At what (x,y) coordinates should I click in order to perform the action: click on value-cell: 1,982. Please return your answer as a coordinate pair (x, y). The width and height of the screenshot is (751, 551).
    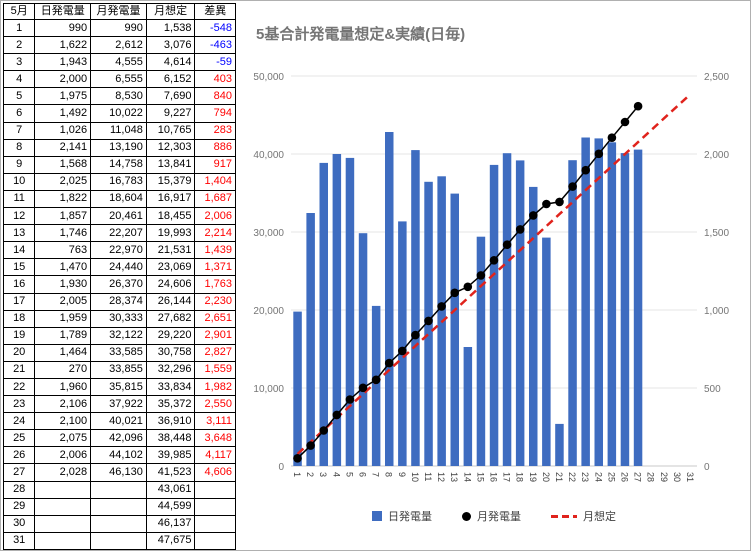
    Looking at the image, I should click on (215, 387).